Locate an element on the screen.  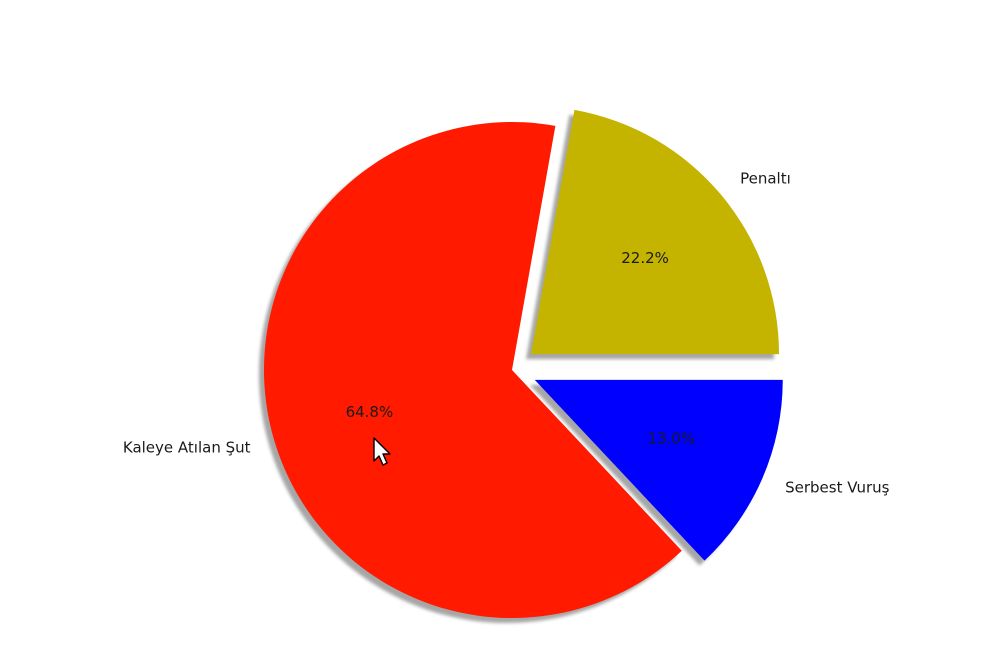
pie-slice-penalti is located at coordinates (655, 232).